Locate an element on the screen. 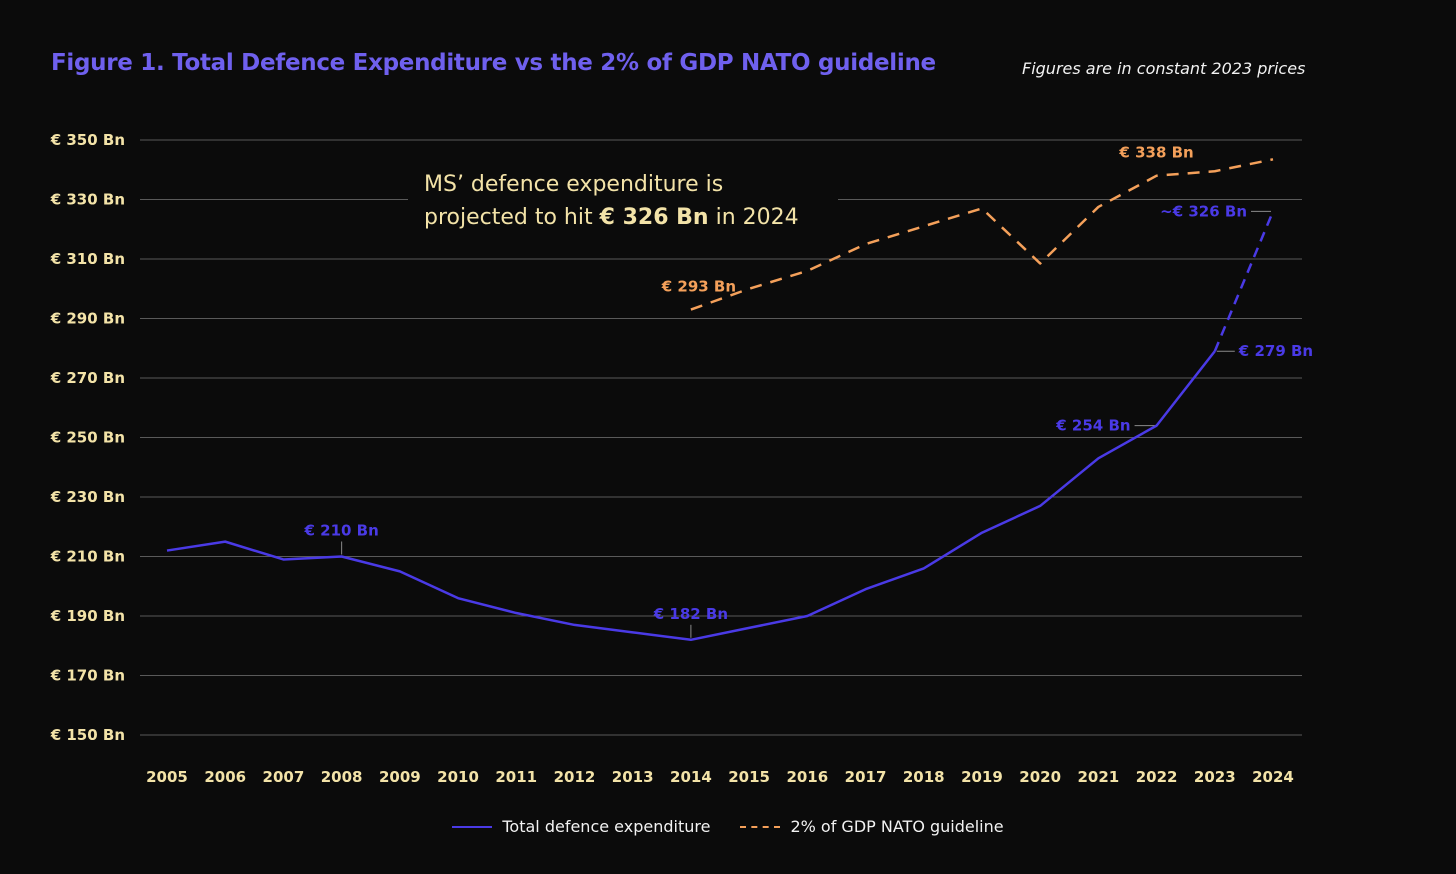 Image resolution: width=1456 pixels, height=874 pixels. callout-text: in 2024 is located at coordinates (753, 217).